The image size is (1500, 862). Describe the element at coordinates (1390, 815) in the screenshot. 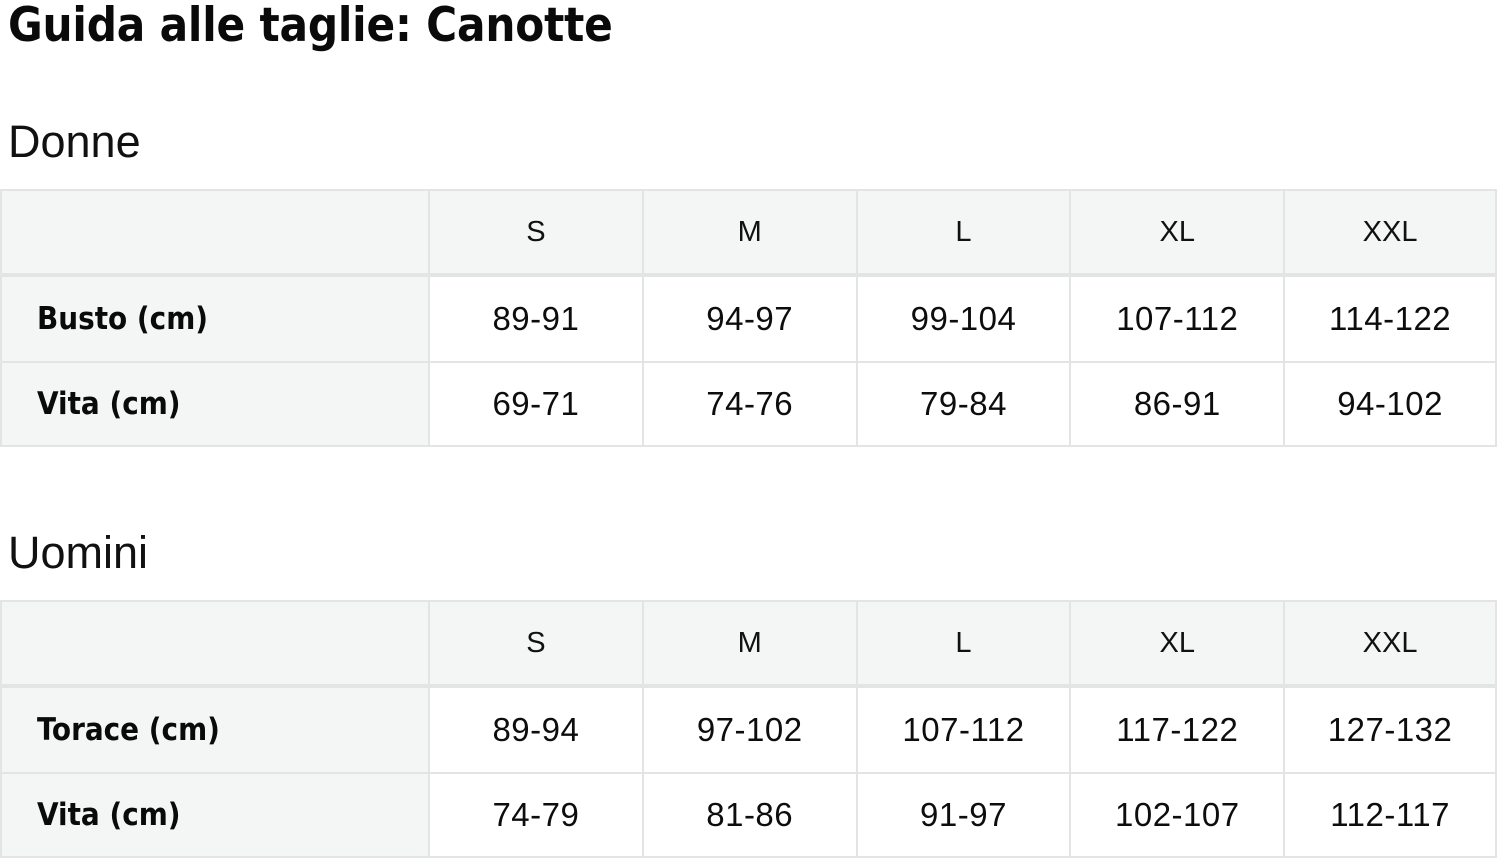

I see `cell-vita-uomini-xxl: 112-117` at that location.